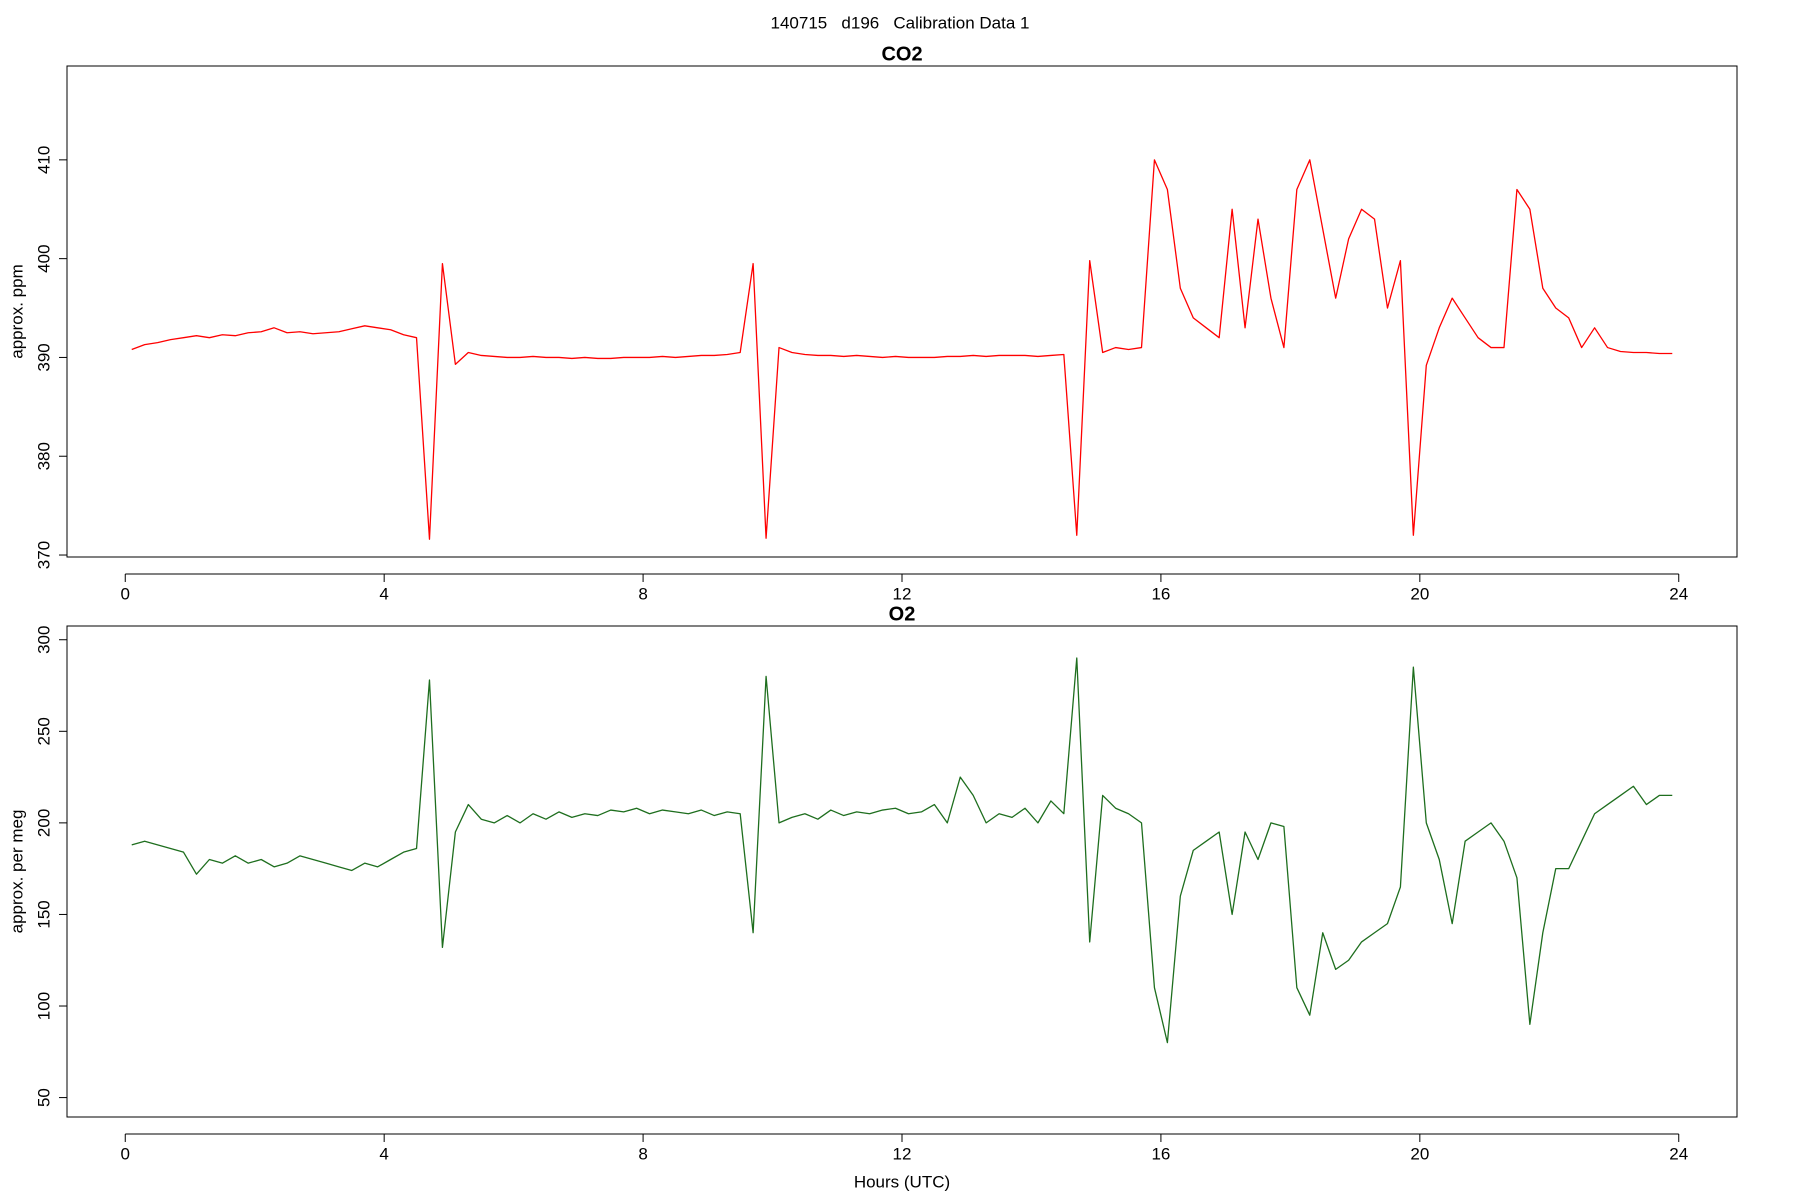 The height and width of the screenshot is (1200, 1800). Describe the element at coordinates (43, 357) in the screenshot. I see `y-tick-label: 390` at that location.